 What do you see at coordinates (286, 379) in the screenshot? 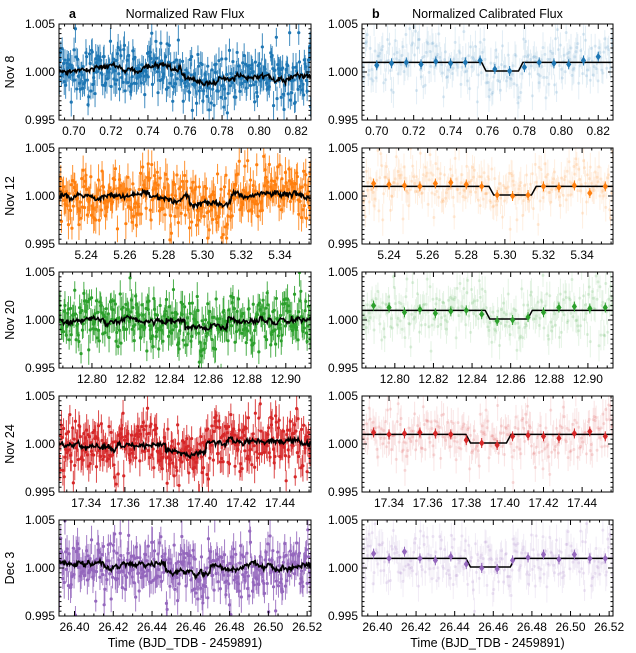
I see `x-tick-label: 12.90` at bounding box center [286, 379].